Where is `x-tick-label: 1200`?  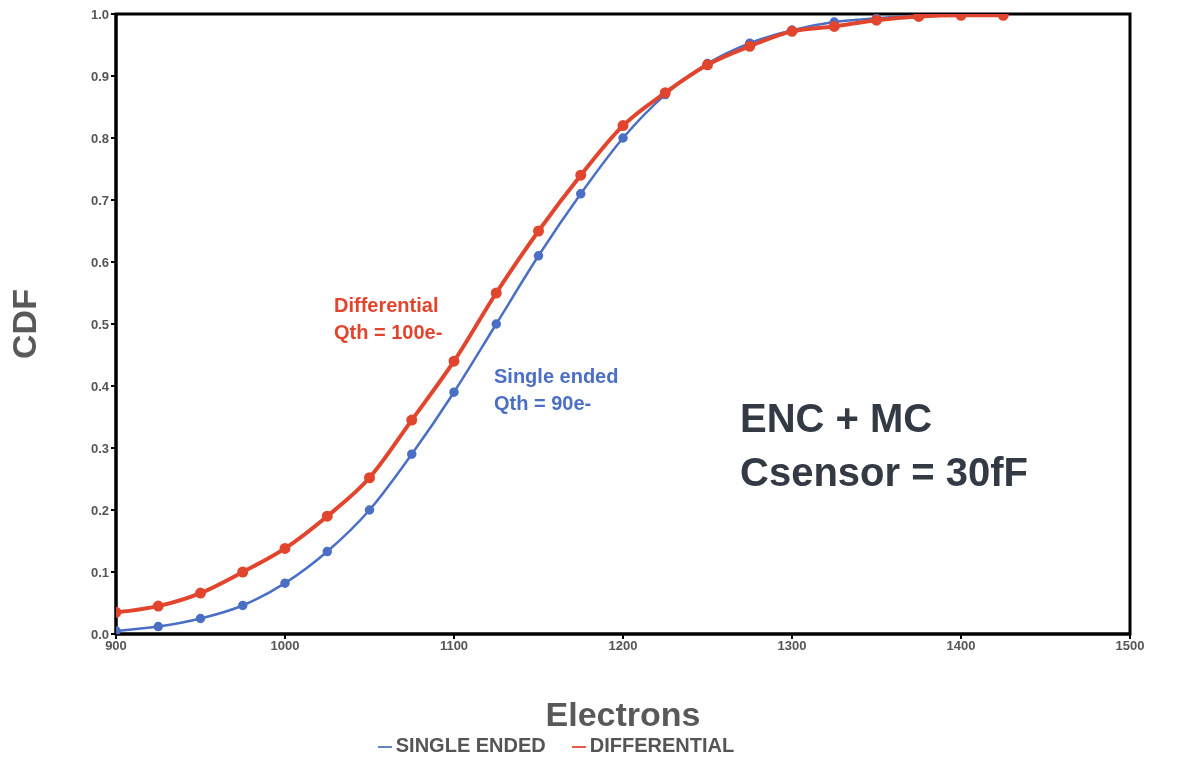 x-tick-label: 1200 is located at coordinates (623, 646).